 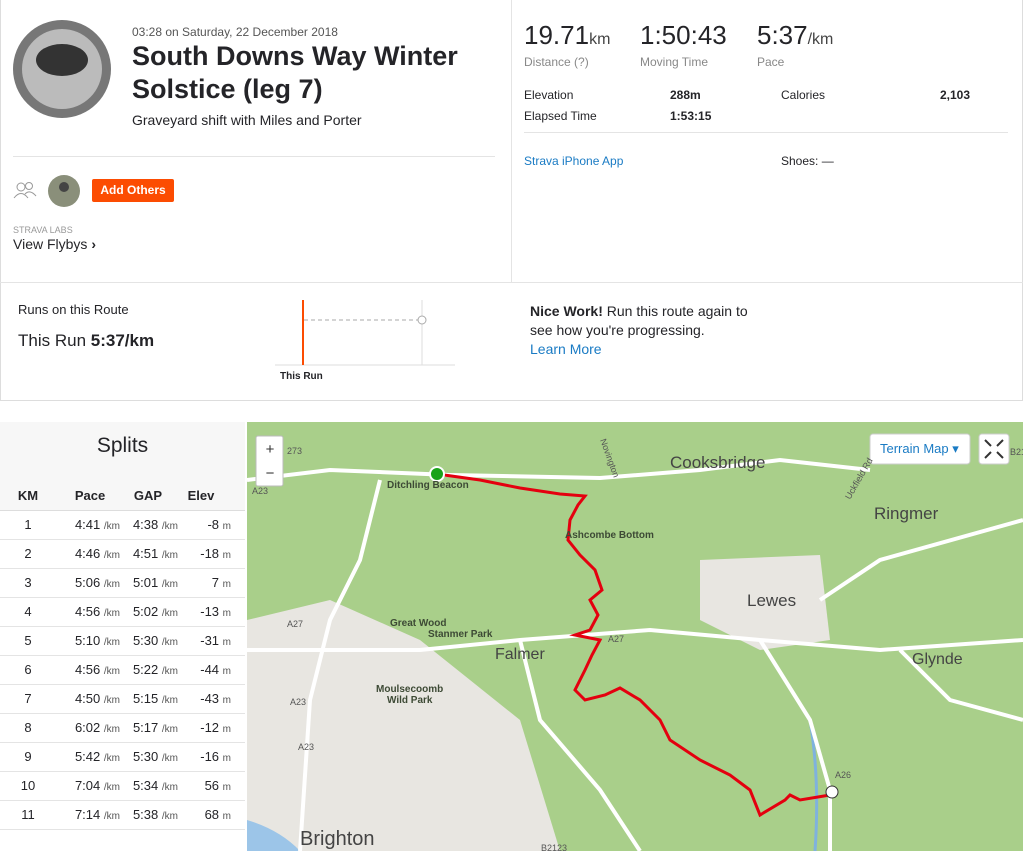 I want to click on split-cell: 5:22 /km, so click(x=143, y=669).